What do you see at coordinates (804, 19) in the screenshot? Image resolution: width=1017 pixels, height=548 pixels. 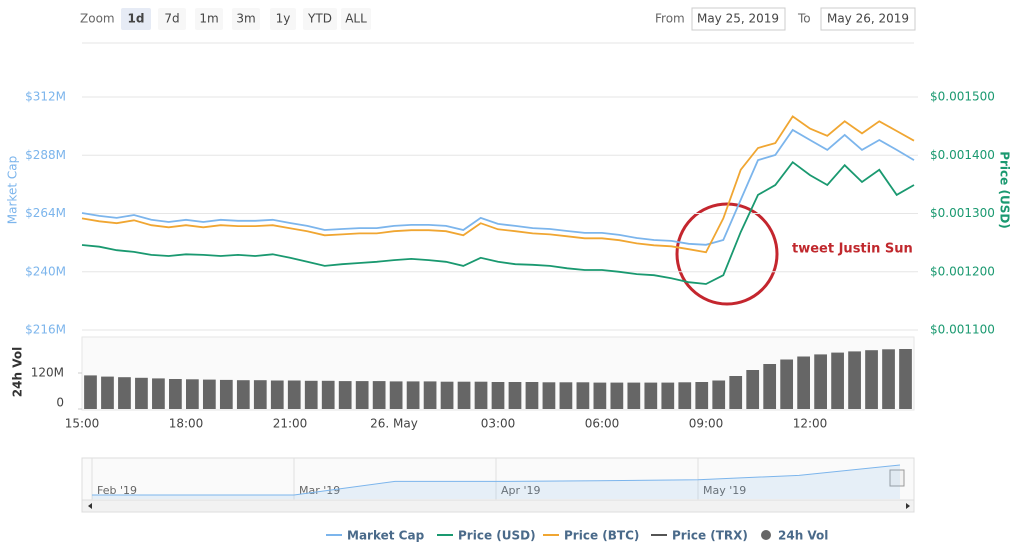 I see `to-label: To` at bounding box center [804, 19].